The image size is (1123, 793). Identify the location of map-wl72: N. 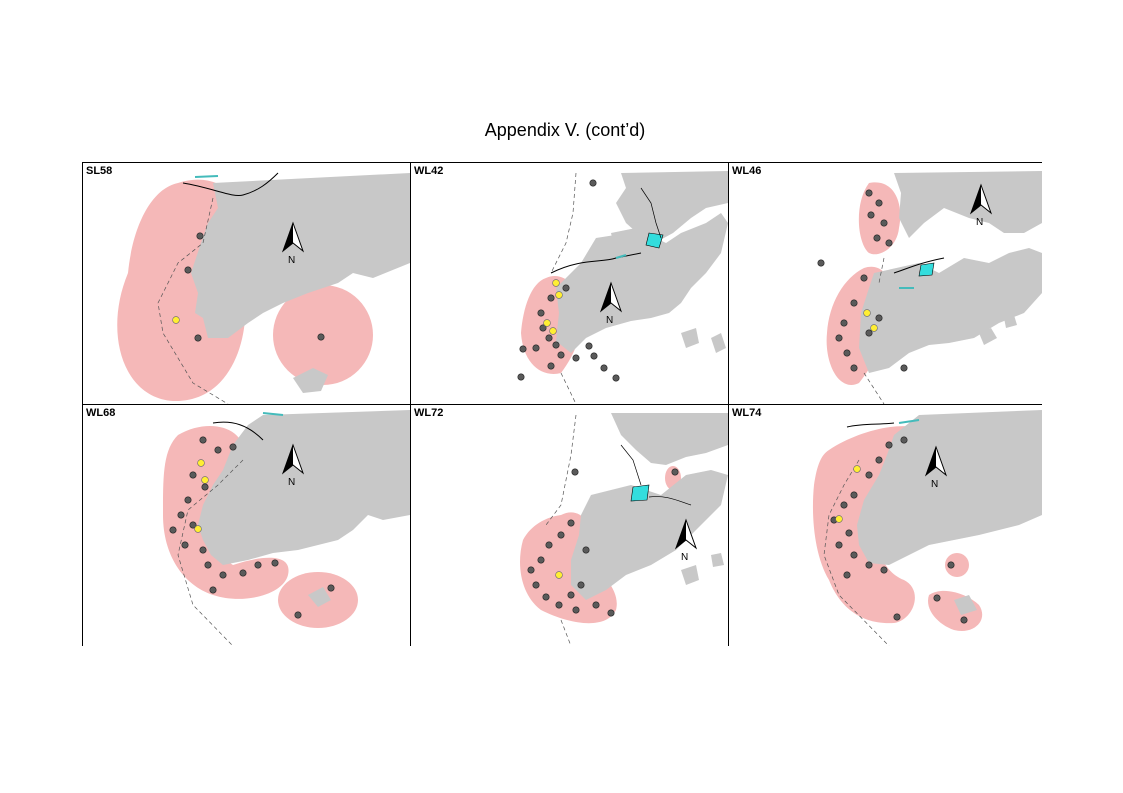
(624, 529).